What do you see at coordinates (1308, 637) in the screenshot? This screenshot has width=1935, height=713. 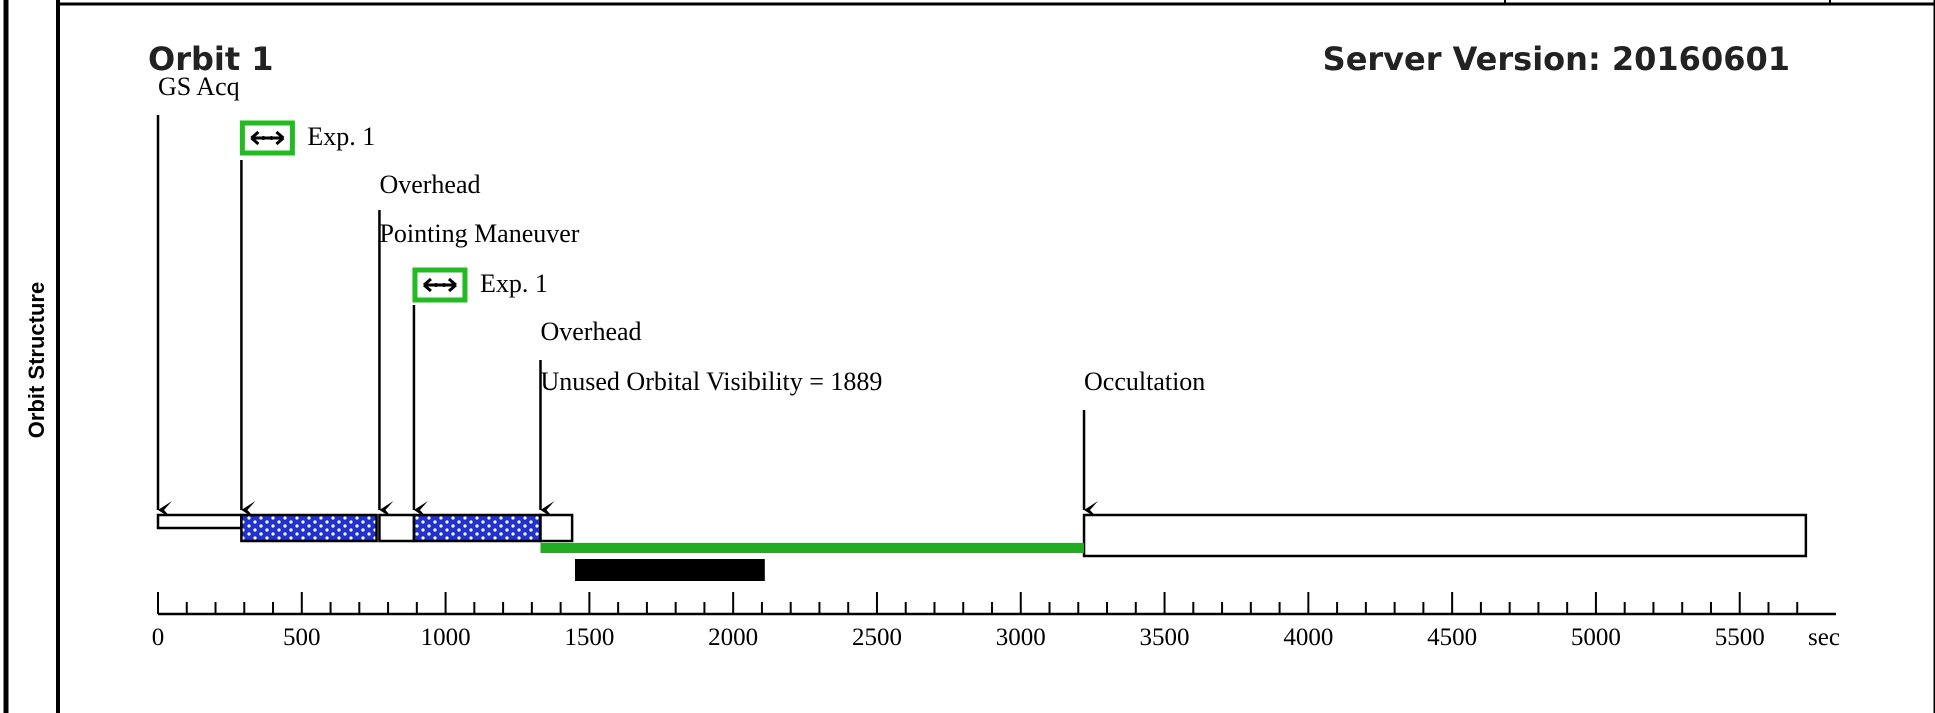 I see `tick-label: 4000` at bounding box center [1308, 637].